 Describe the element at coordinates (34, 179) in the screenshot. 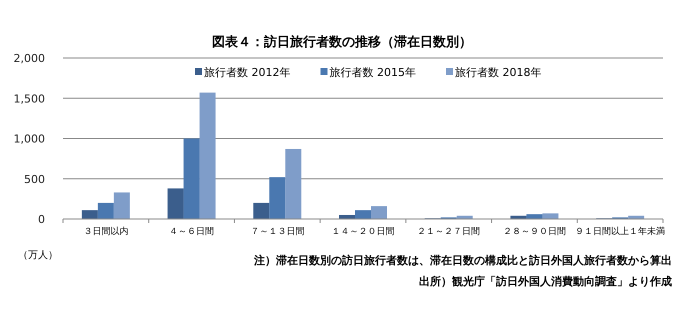

I see `y-tick-label: 500` at that location.